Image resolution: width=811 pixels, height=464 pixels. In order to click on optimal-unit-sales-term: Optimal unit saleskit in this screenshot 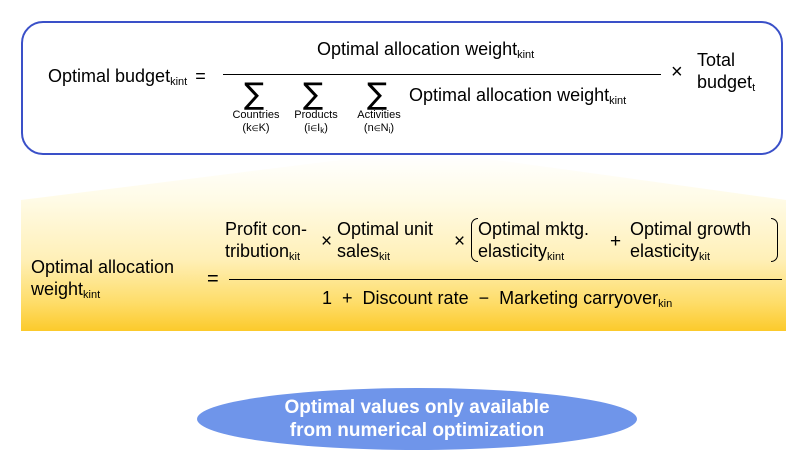, I will do `click(385, 241)`.